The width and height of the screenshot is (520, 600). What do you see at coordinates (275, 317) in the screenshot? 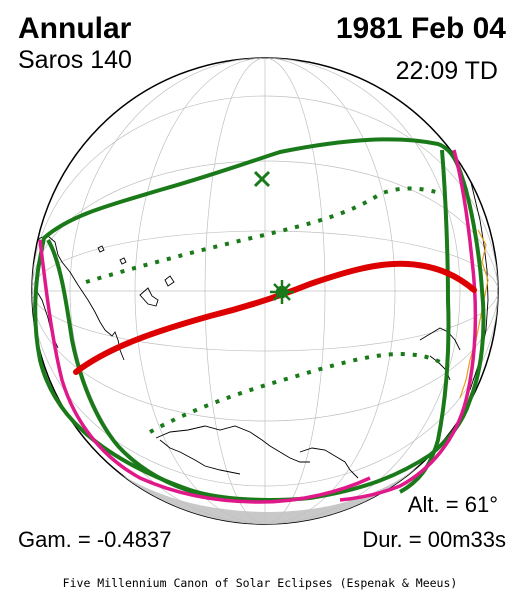
I see `central-path` at bounding box center [275, 317].